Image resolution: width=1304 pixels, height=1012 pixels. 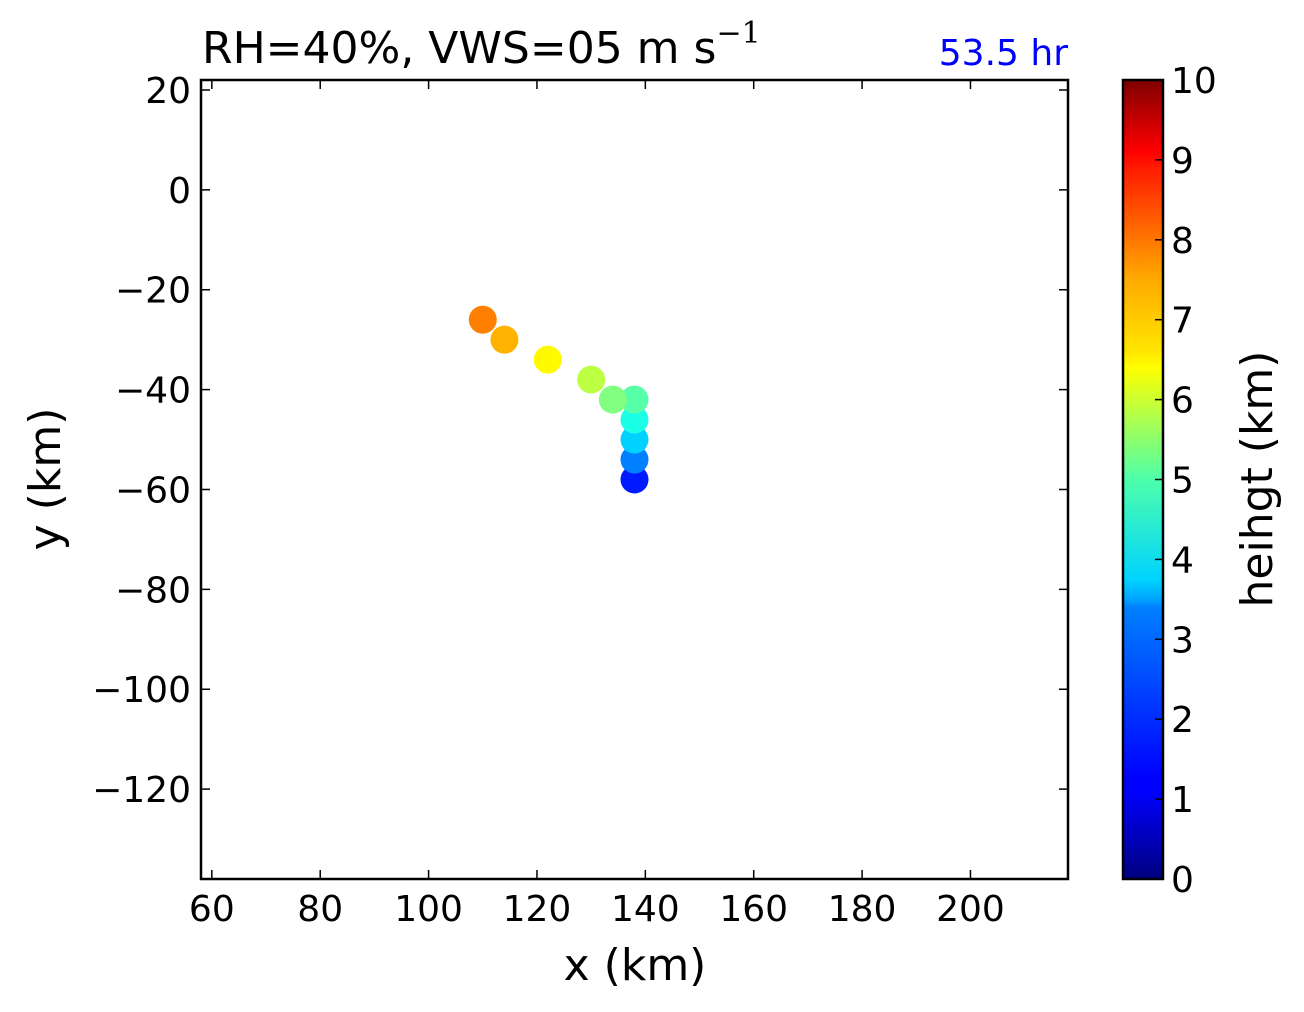 What do you see at coordinates (1182, 401) in the screenshot?
I see `colorbar-tick-label: 6` at bounding box center [1182, 401].